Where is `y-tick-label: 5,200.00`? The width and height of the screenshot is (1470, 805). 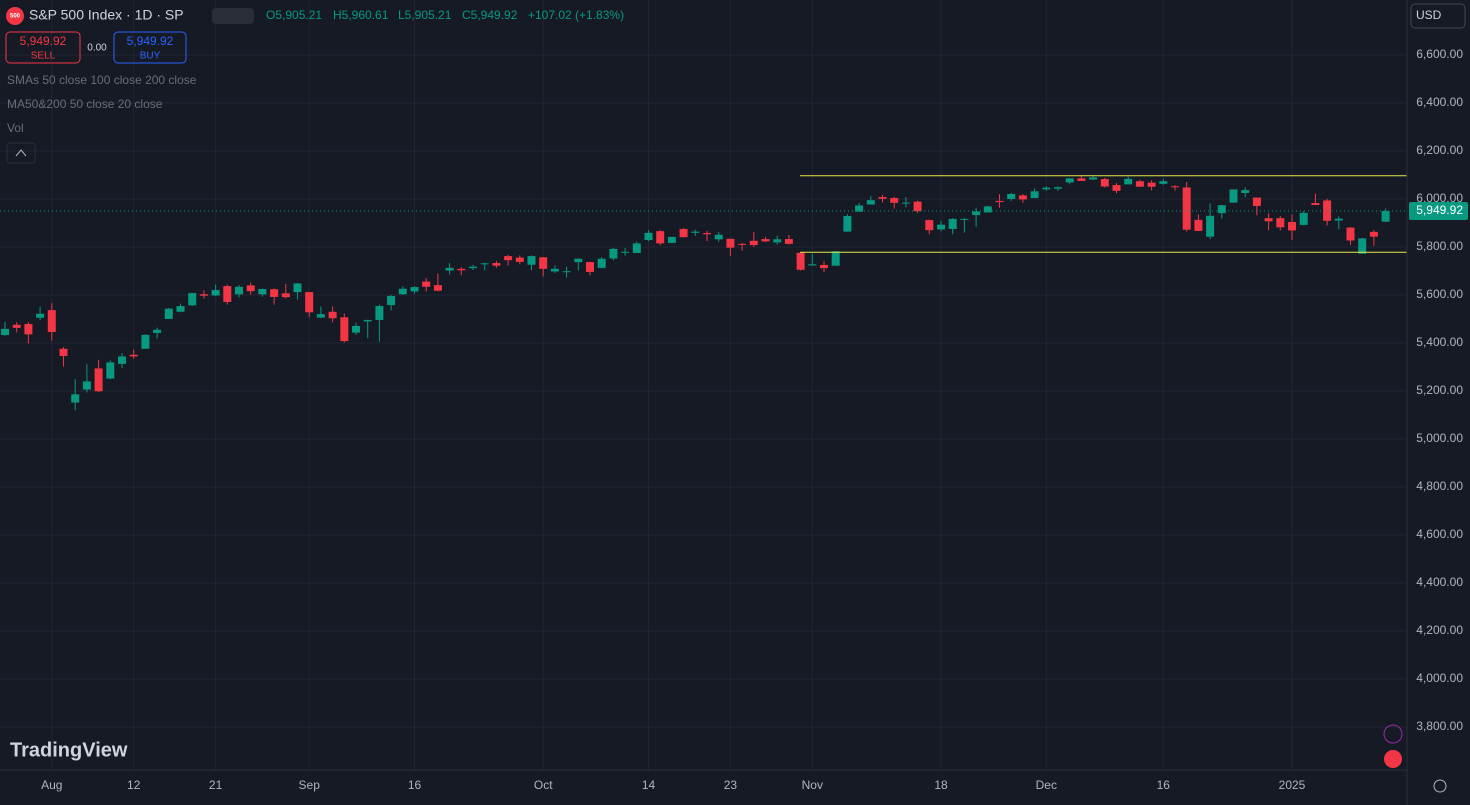 y-tick-label: 5,200.00 is located at coordinates (1439, 390).